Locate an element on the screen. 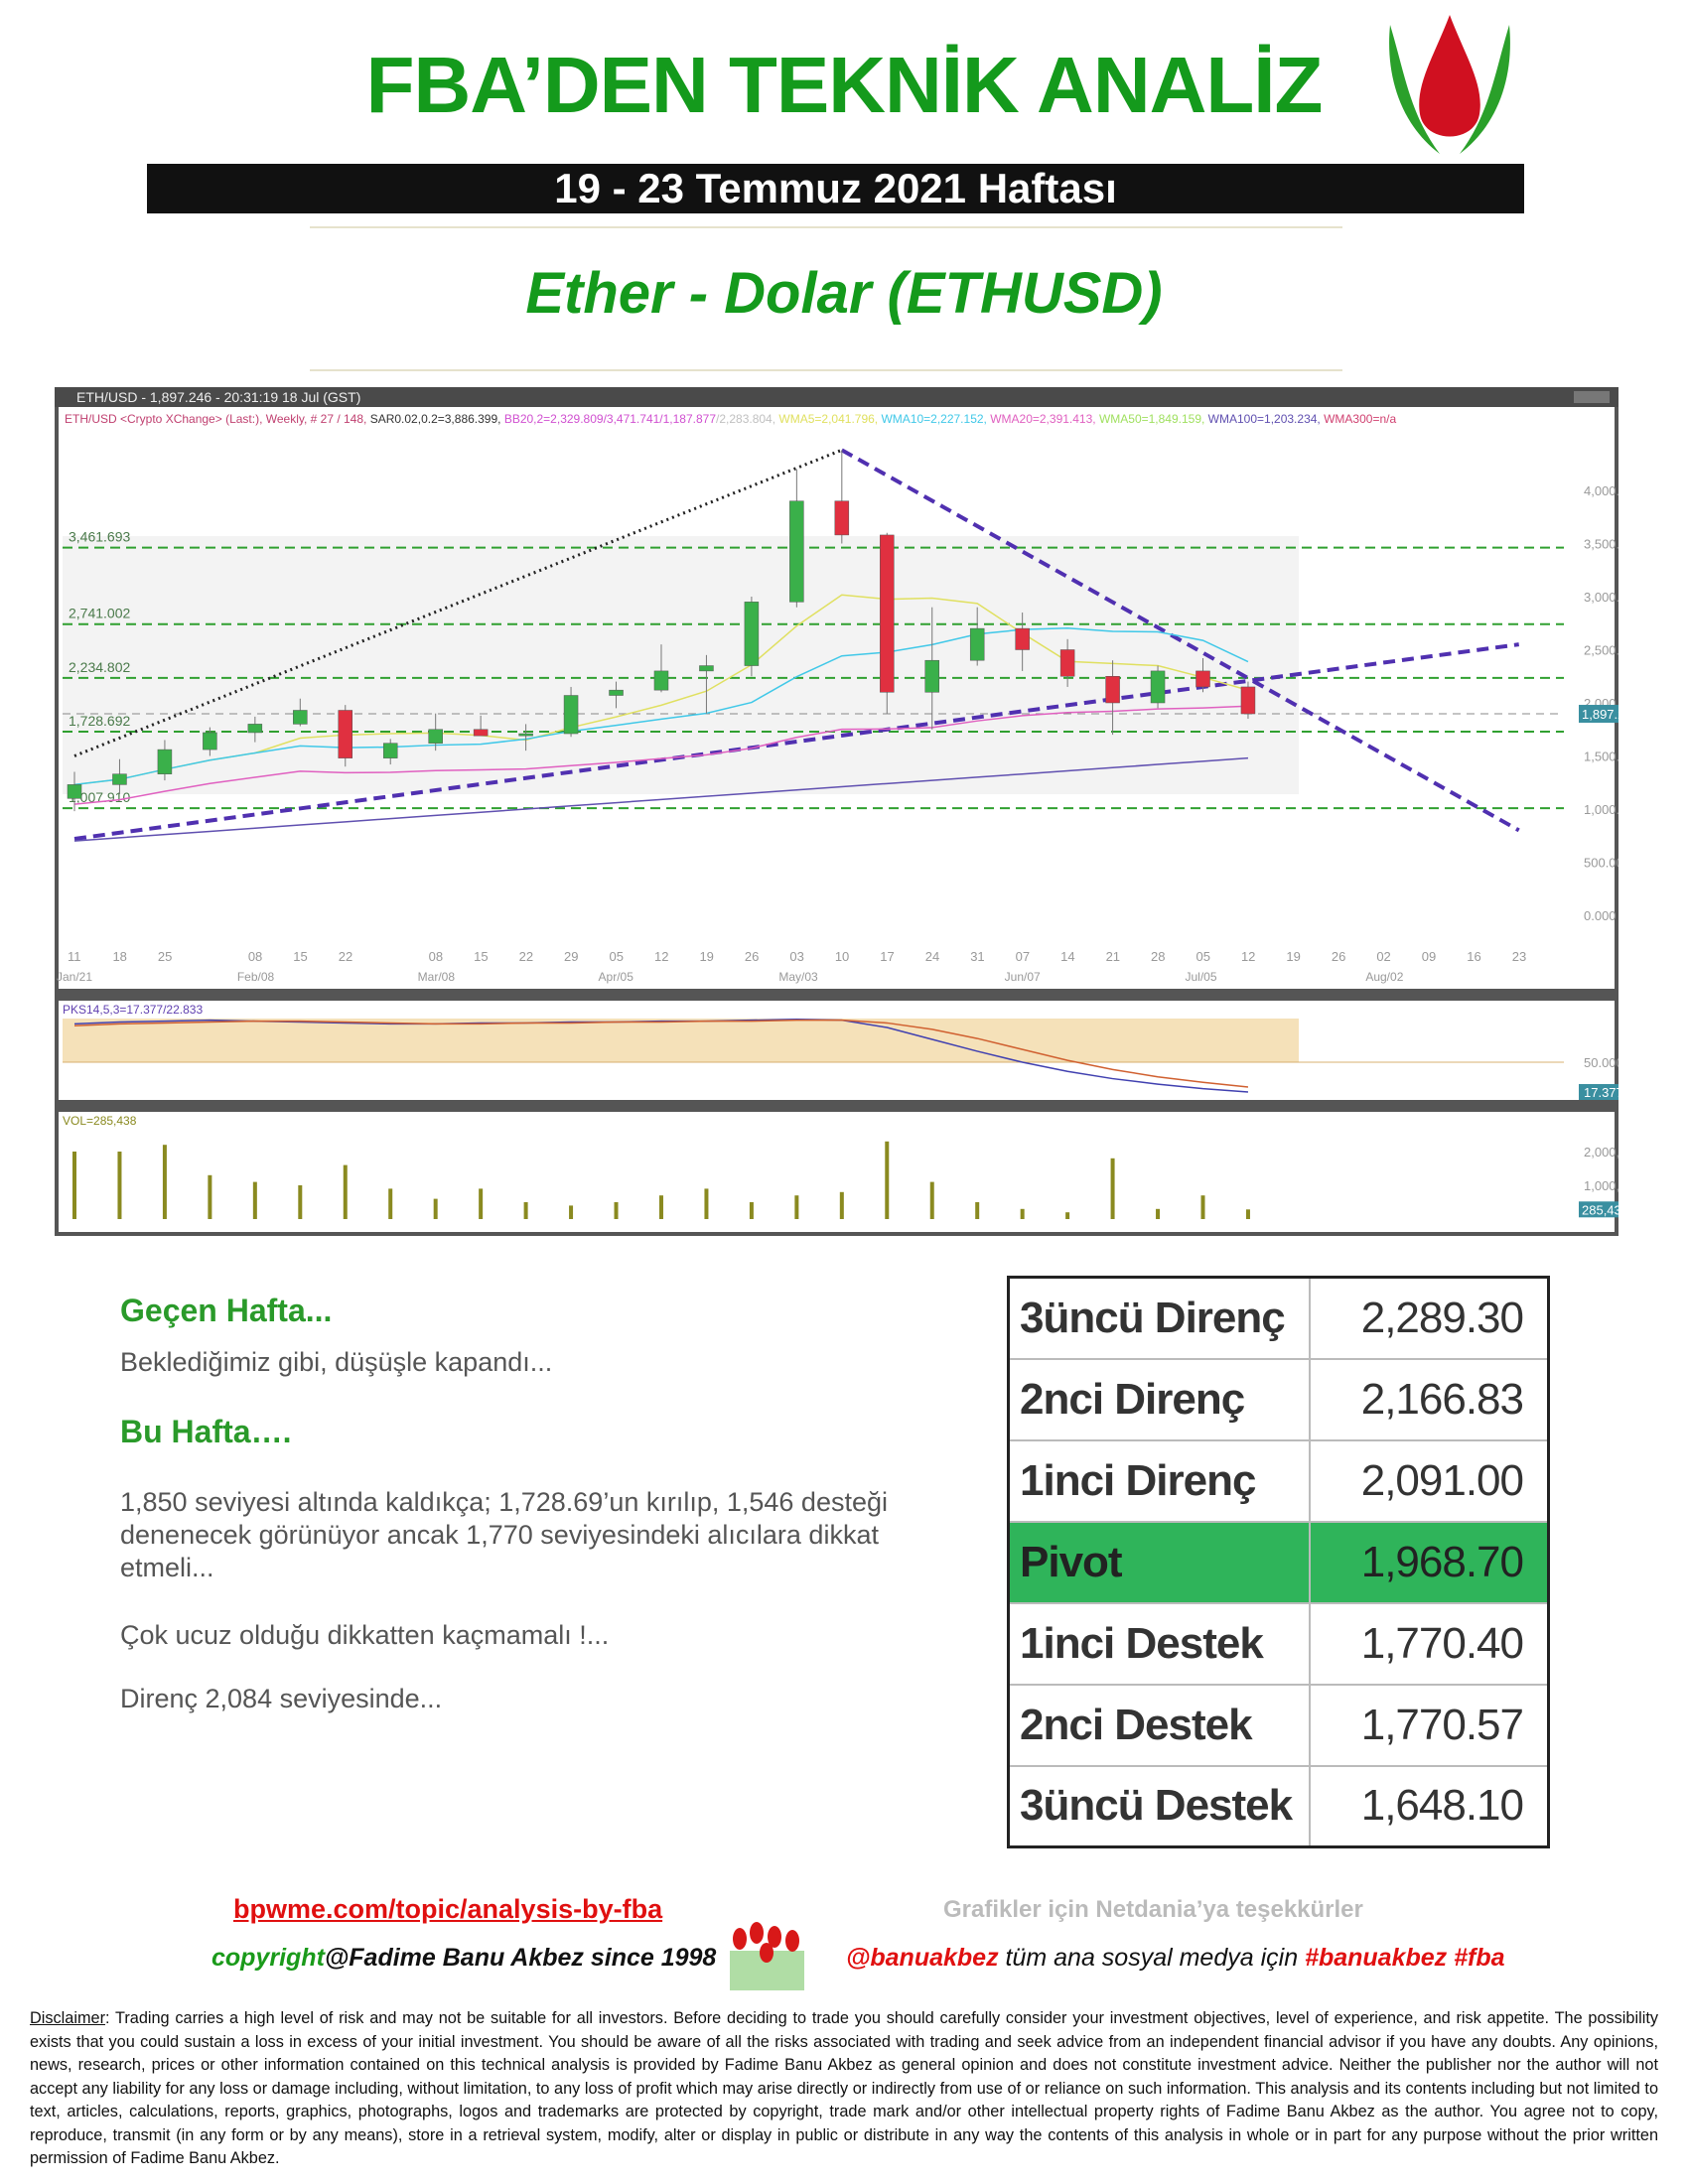 Image resolution: width=1688 pixels, height=2184 pixels. legend-item: BB20,2=2,329.809/3,471.741/1,187.877 is located at coordinates (610, 419).